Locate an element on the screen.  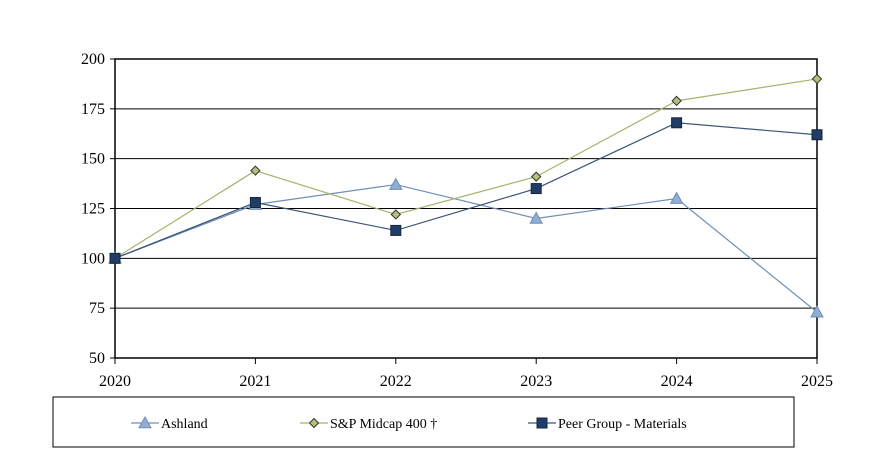
y-tick-label: 50 is located at coordinates (97, 358).